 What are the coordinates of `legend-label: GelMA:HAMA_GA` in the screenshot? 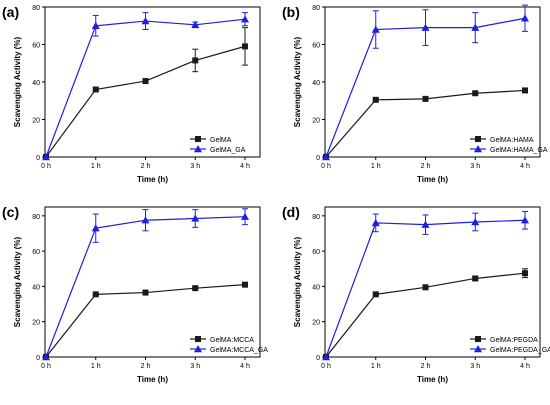 It's located at (519, 150).